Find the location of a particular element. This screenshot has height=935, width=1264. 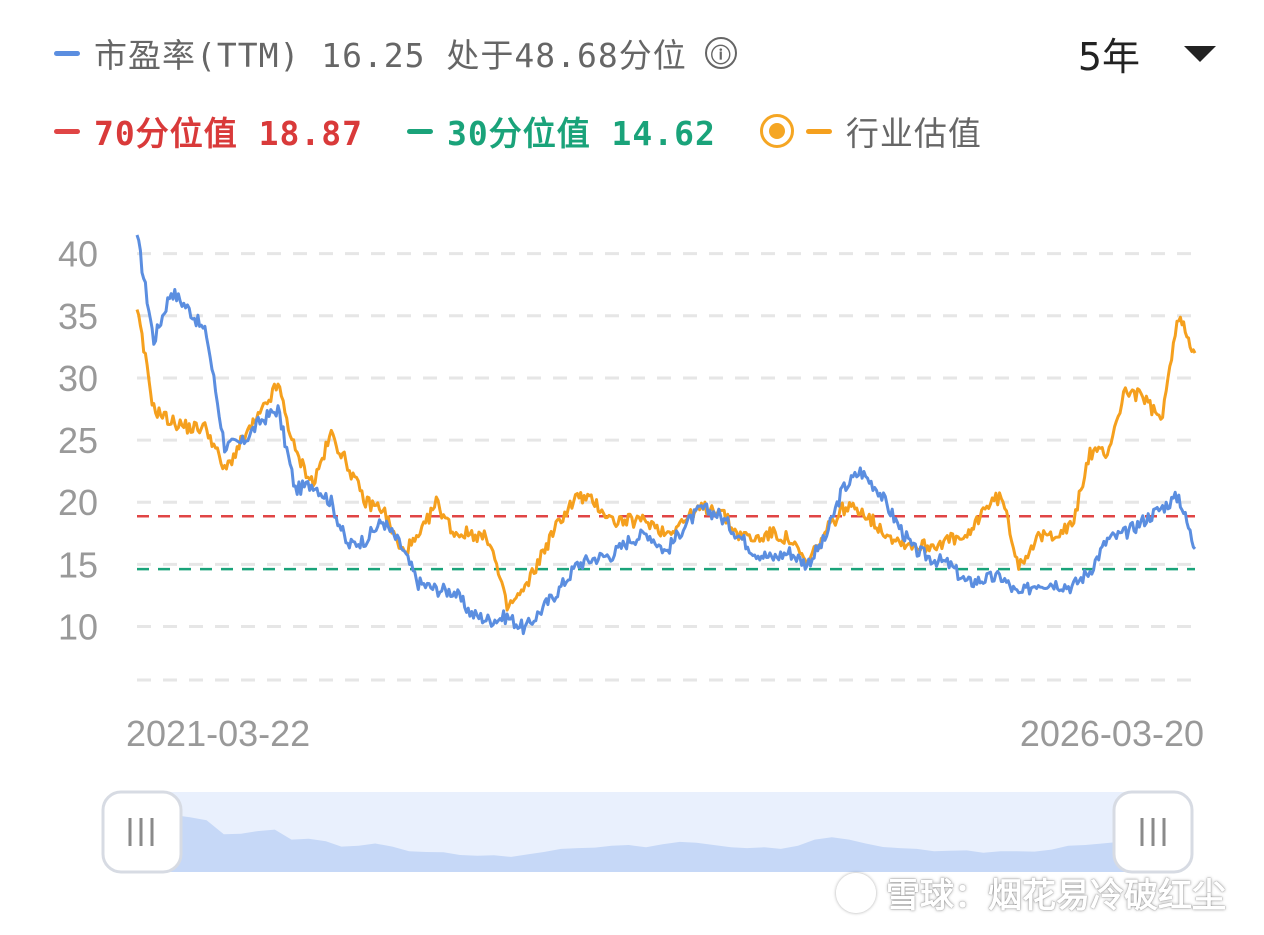

range-navigator is located at coordinates (647, 832).